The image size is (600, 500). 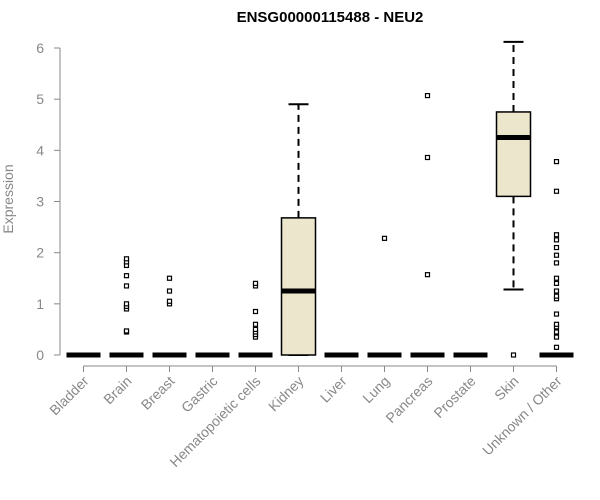 I want to click on y-axis: 0 1 2 3 4 5 6, so click(x=48, y=201).